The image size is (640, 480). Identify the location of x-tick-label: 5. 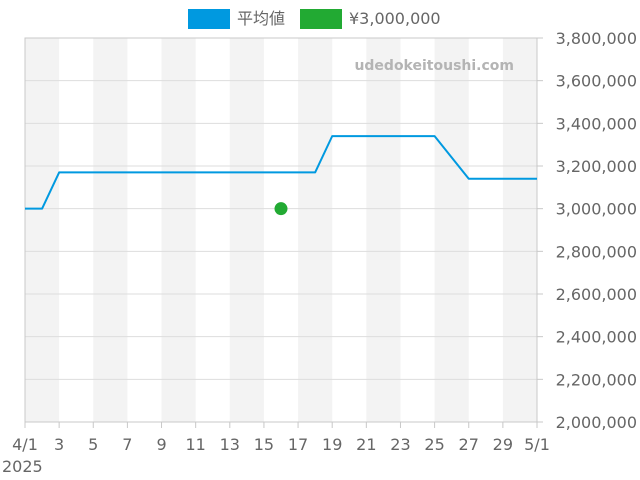
(93, 444).